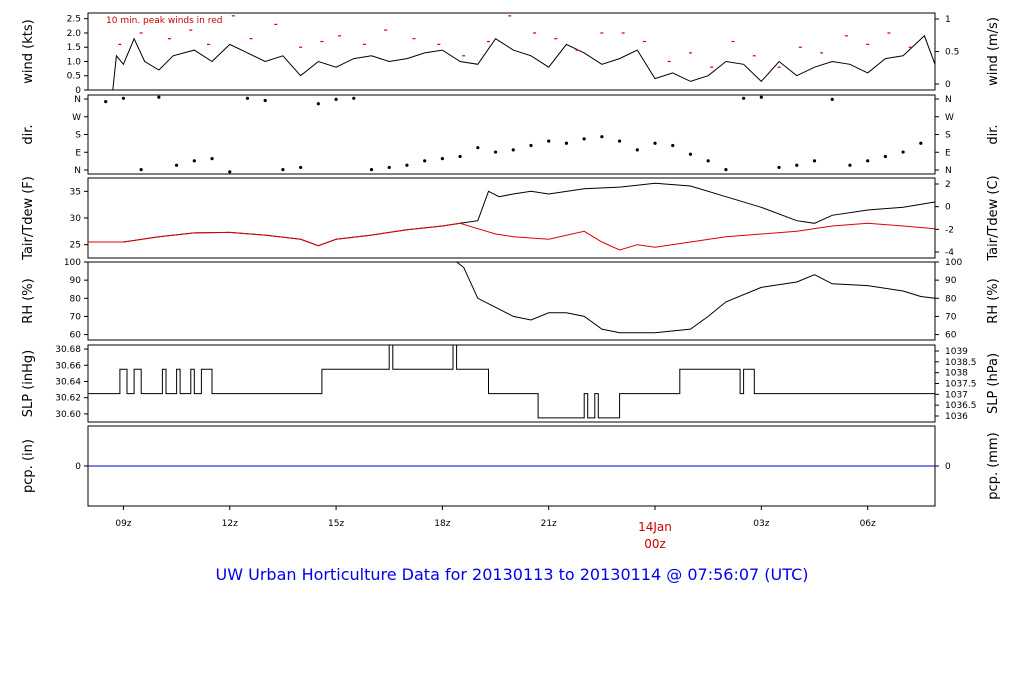  I want to click on y-axis-label-left: wind (kts), so click(28, 51).